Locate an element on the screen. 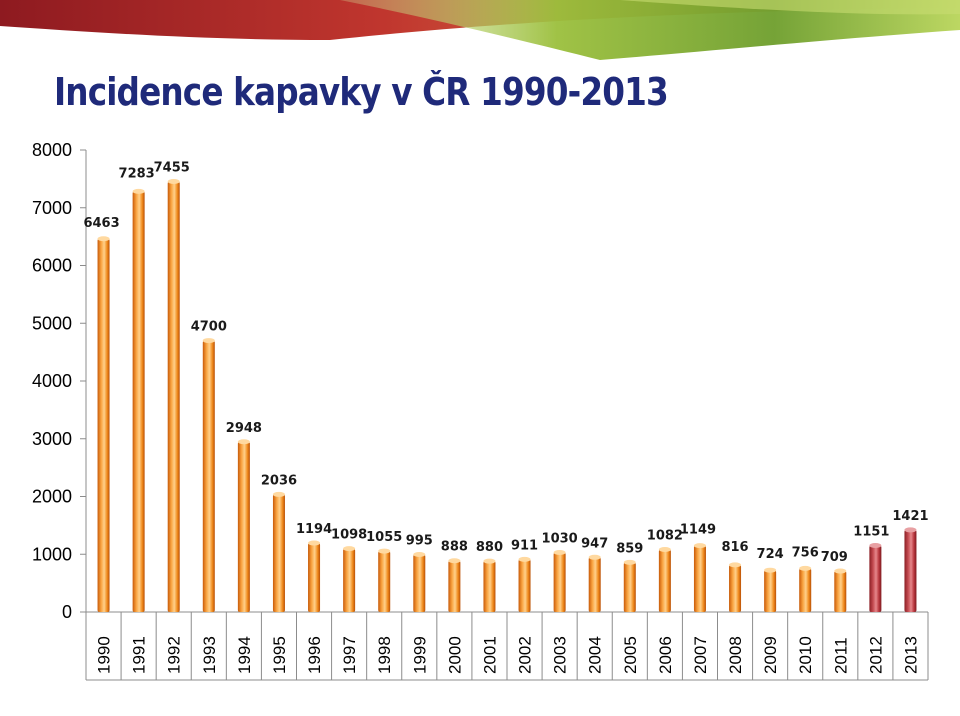  bar-1996 is located at coordinates (314, 577).